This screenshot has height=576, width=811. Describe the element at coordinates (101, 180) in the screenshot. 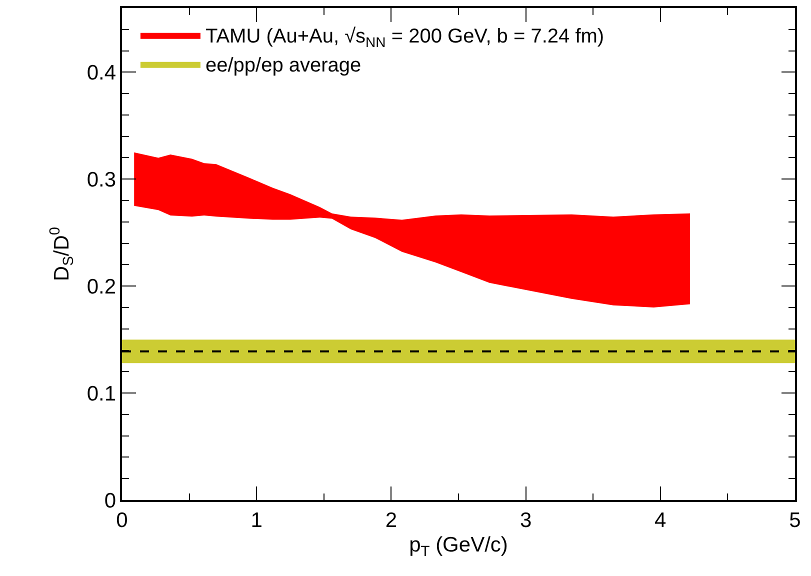

I see `y-tick-label: 0.3` at that location.